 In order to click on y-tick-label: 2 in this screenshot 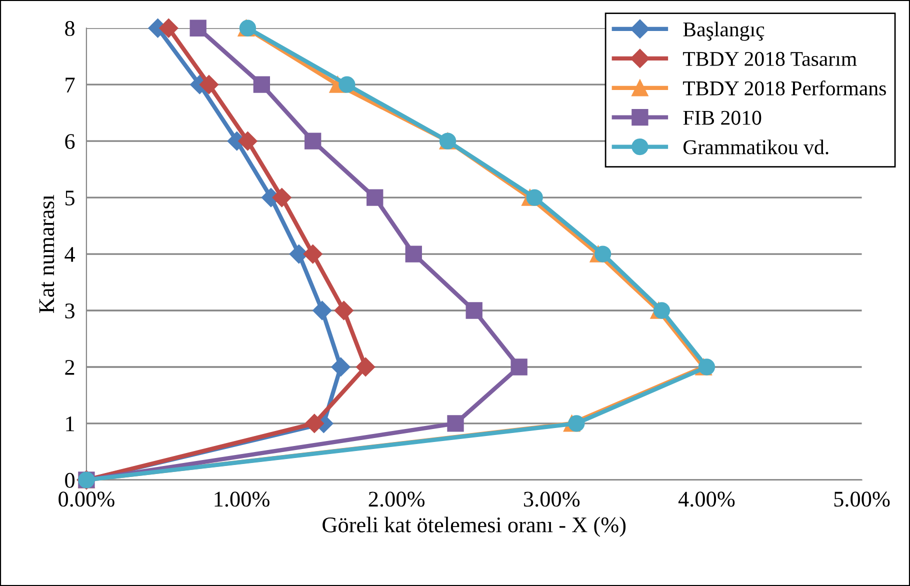, I will do `click(69, 367)`.